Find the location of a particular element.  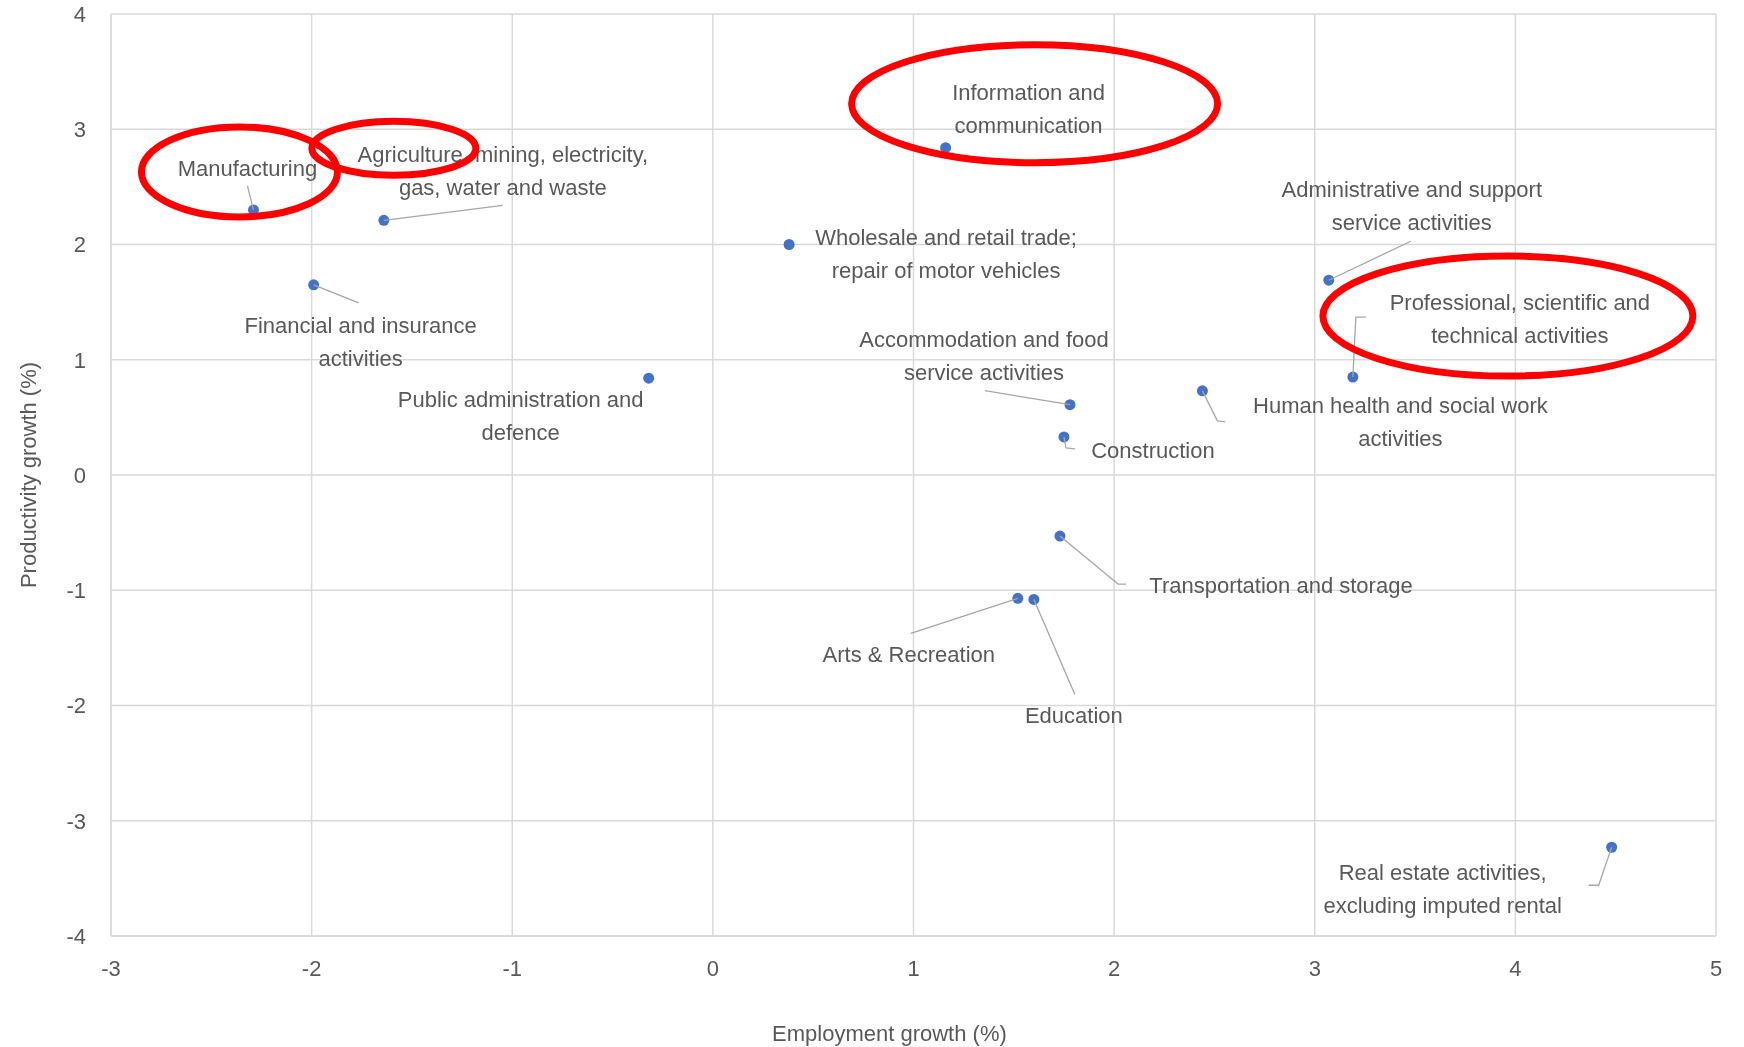

annotation: Human health and social work activities is located at coordinates (1401, 422).